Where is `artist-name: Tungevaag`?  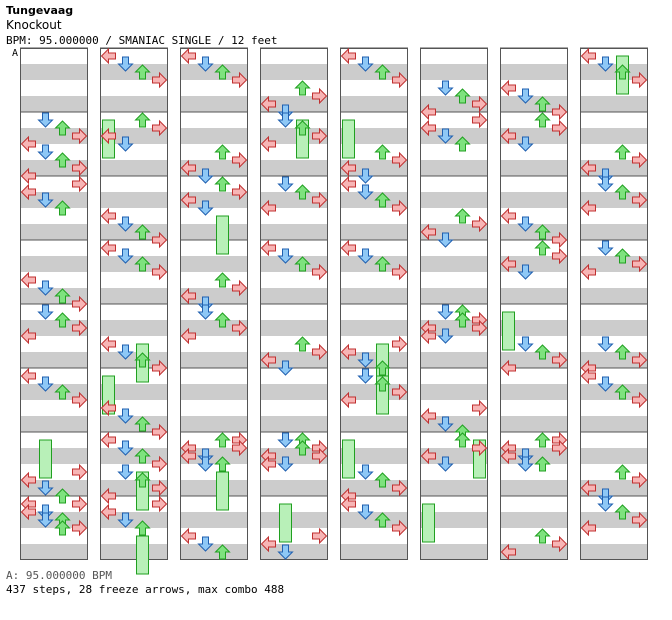
artist-name: Tungevaag is located at coordinates (40, 10).